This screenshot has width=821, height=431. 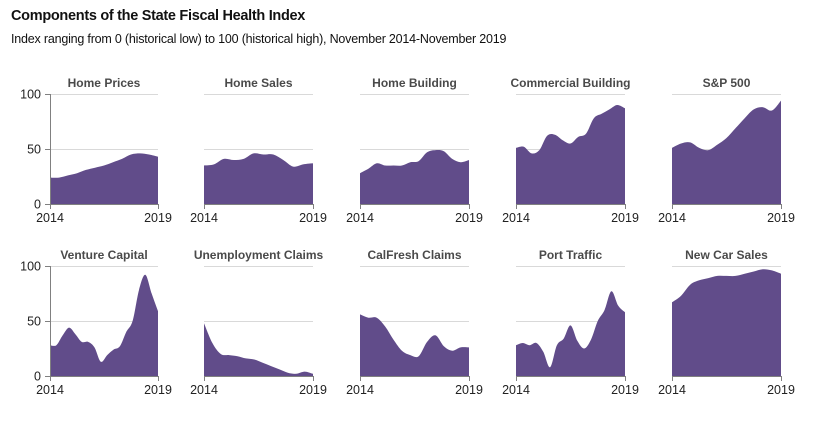 I want to click on panel-calfresh-claims: CalFresh Claims 2014 2019, so click(x=414, y=322).